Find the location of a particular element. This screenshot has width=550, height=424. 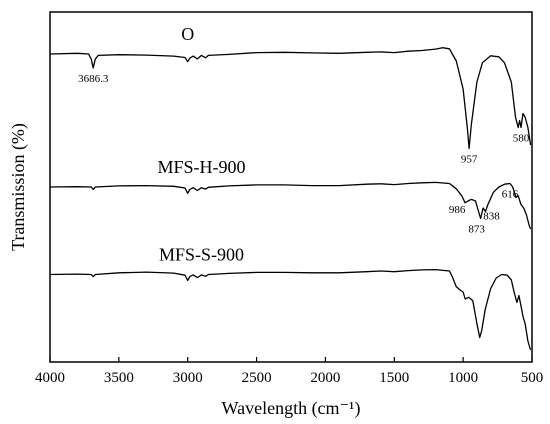

x-tick-label-4000: 4000 is located at coordinates (50, 378).